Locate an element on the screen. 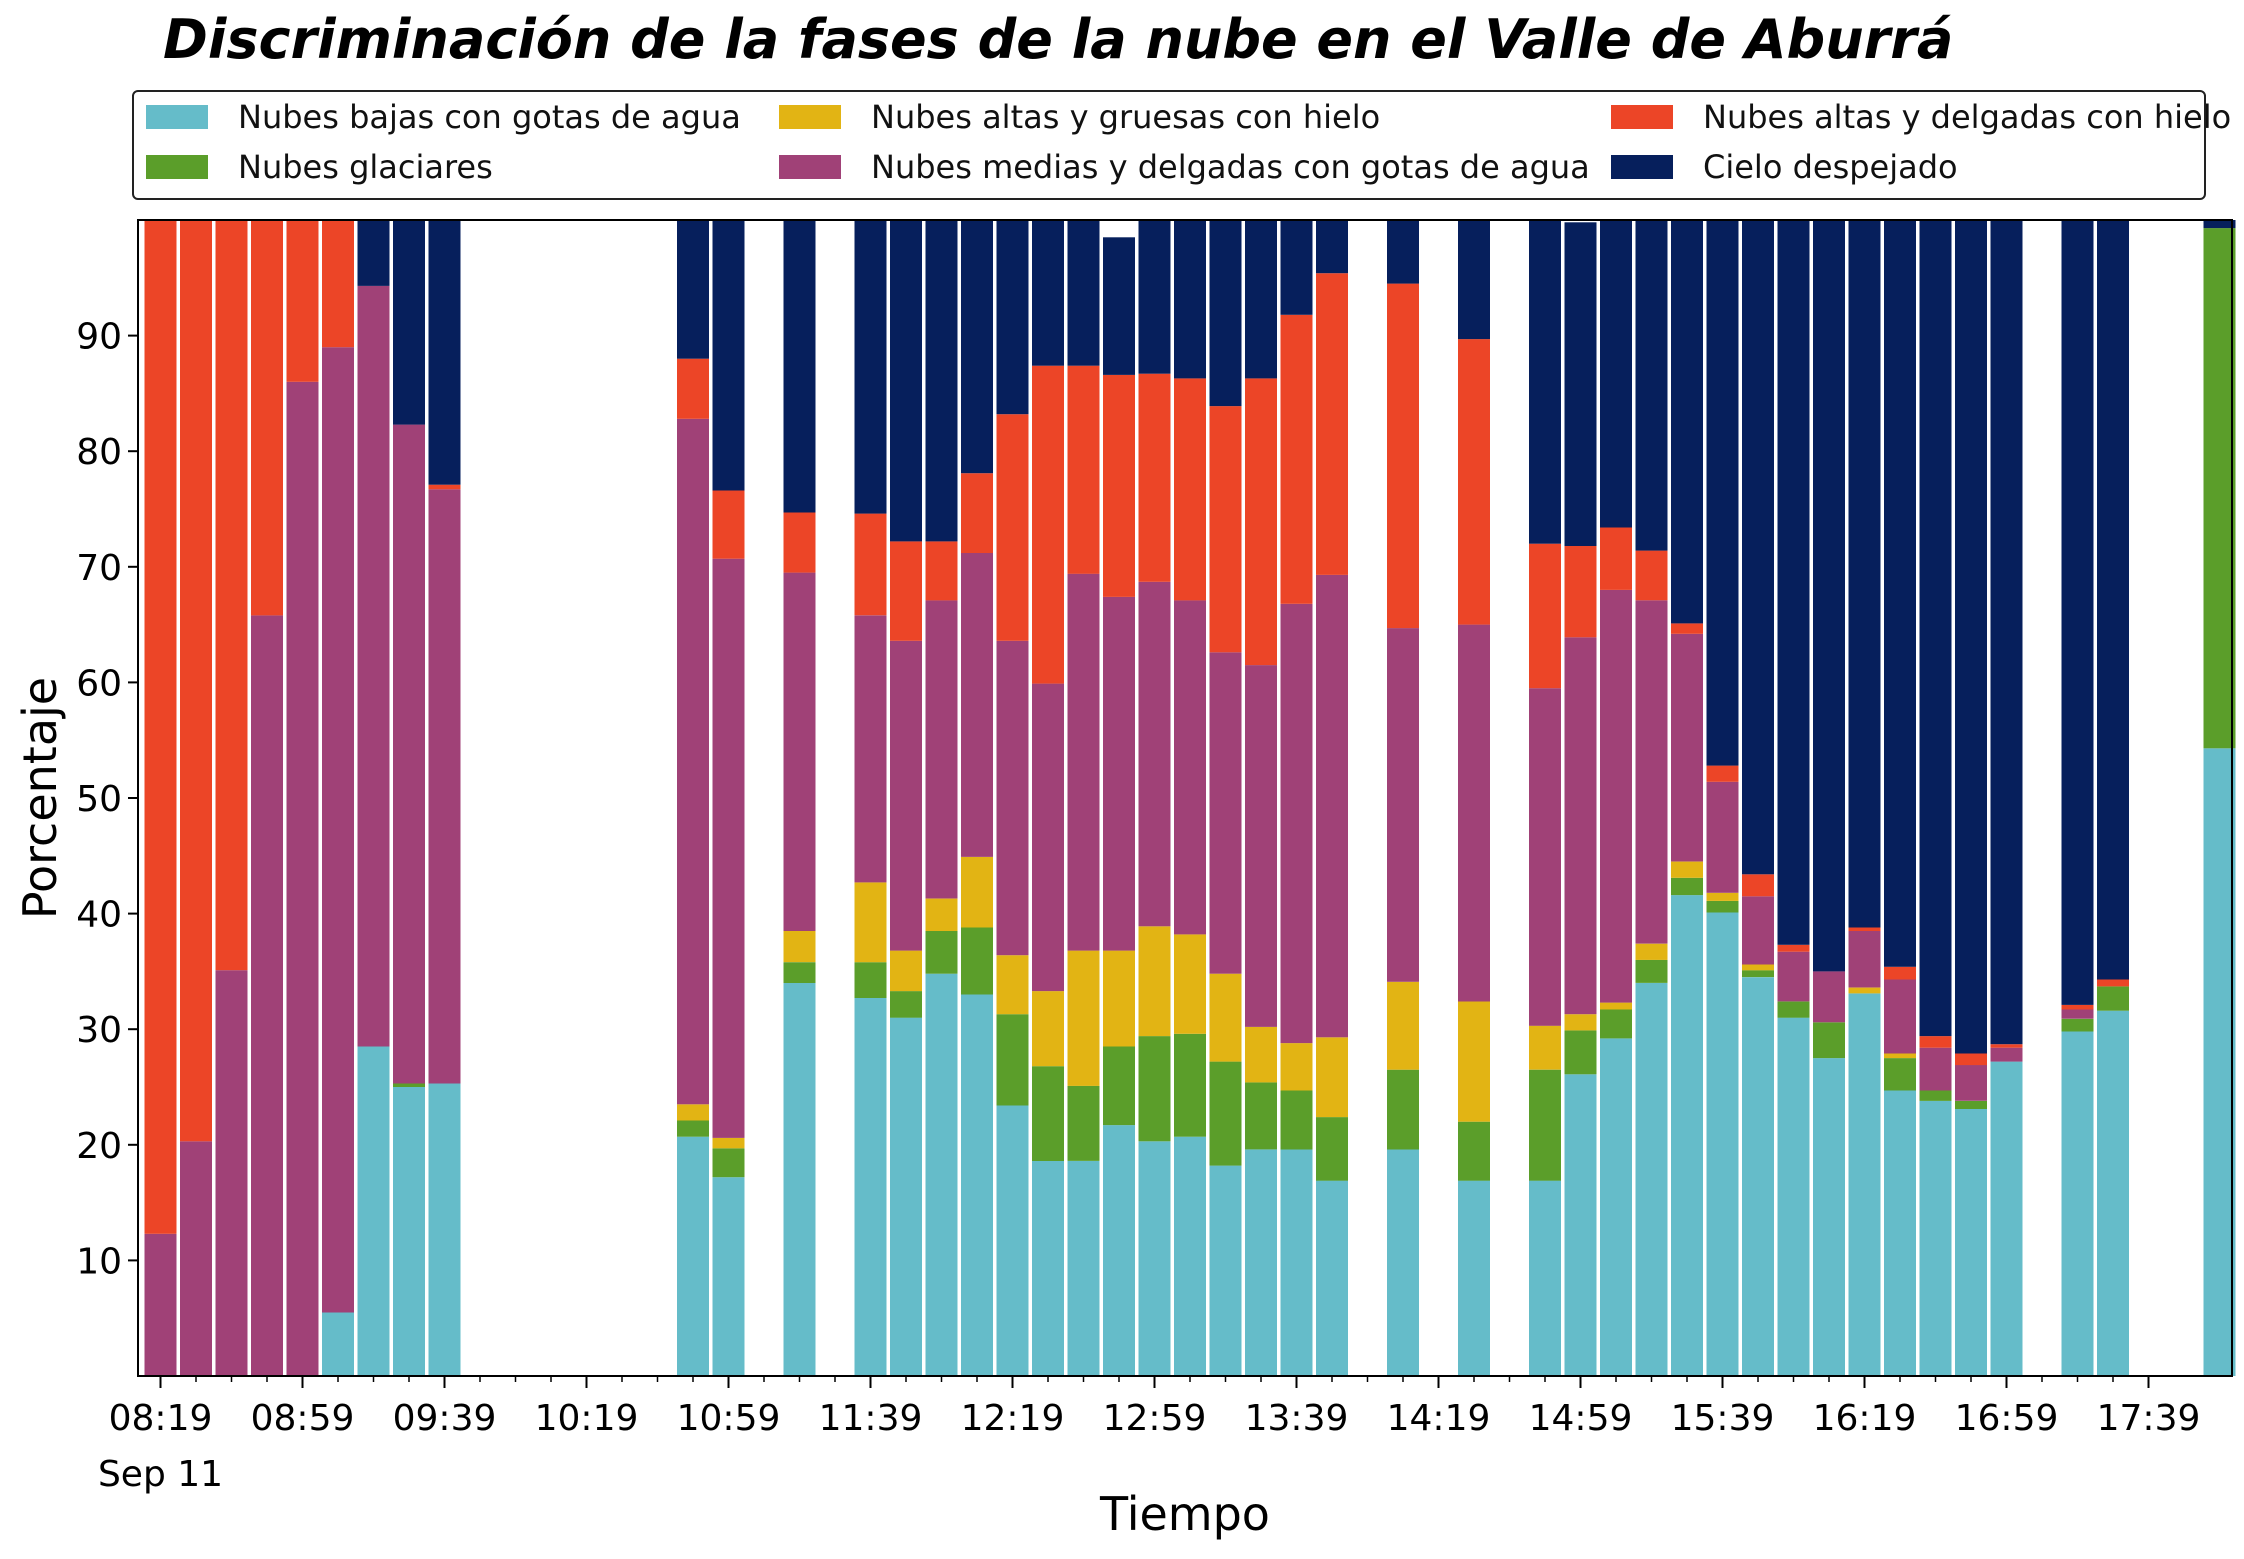 The width and height of the screenshot is (2244, 1559). y-tick-label: 70 is located at coordinates (99, 568).